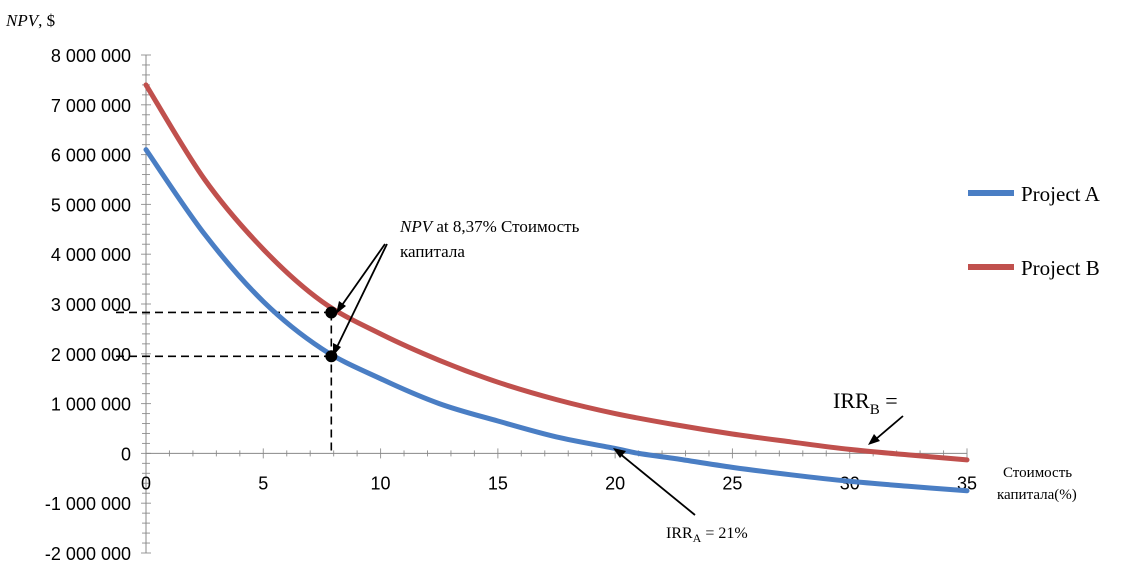 The height and width of the screenshot is (562, 1128). I want to click on y-tick-label: 7 000 000, so click(91, 106).